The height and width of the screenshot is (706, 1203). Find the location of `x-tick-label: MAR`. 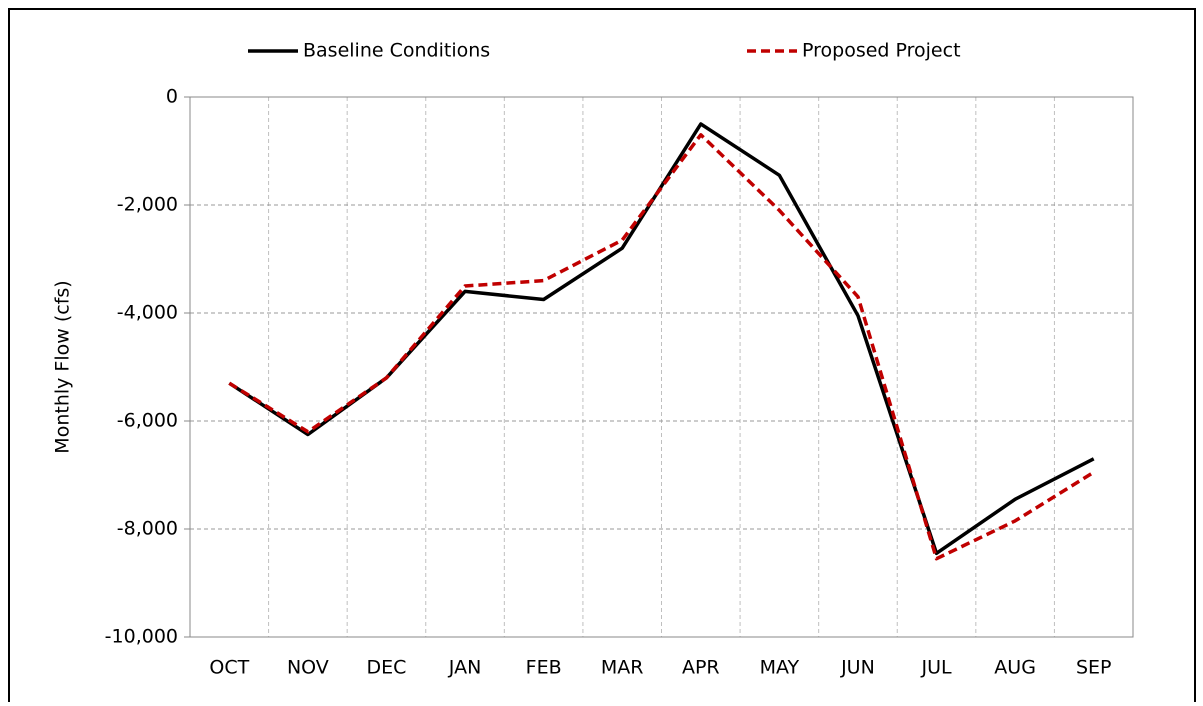

x-tick-label: MAR is located at coordinates (622, 668).